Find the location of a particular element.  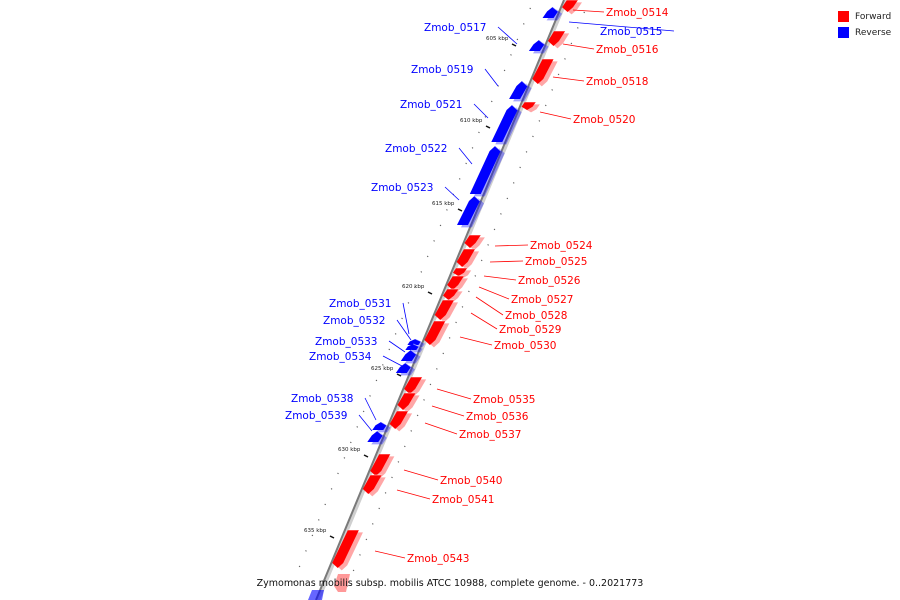

gene-label: Zmob_0521 is located at coordinates (431, 105).